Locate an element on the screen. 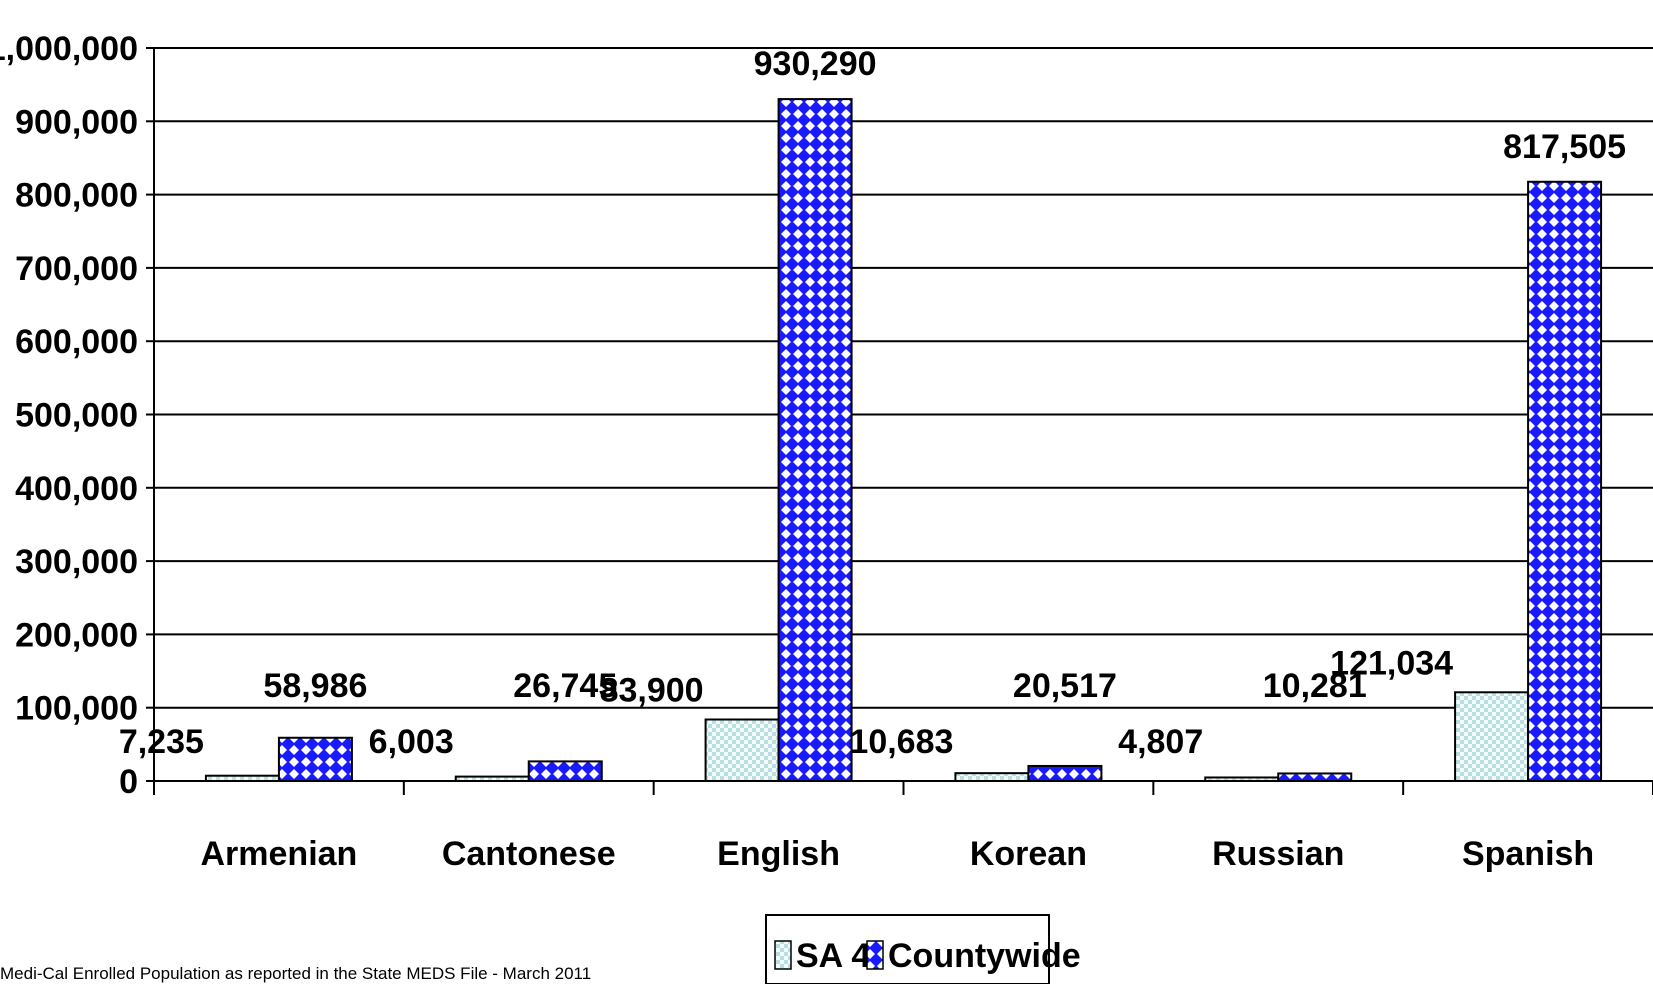 Image resolution: width=1653 pixels, height=989 pixels. x-category-label: Russian is located at coordinates (1278, 854).